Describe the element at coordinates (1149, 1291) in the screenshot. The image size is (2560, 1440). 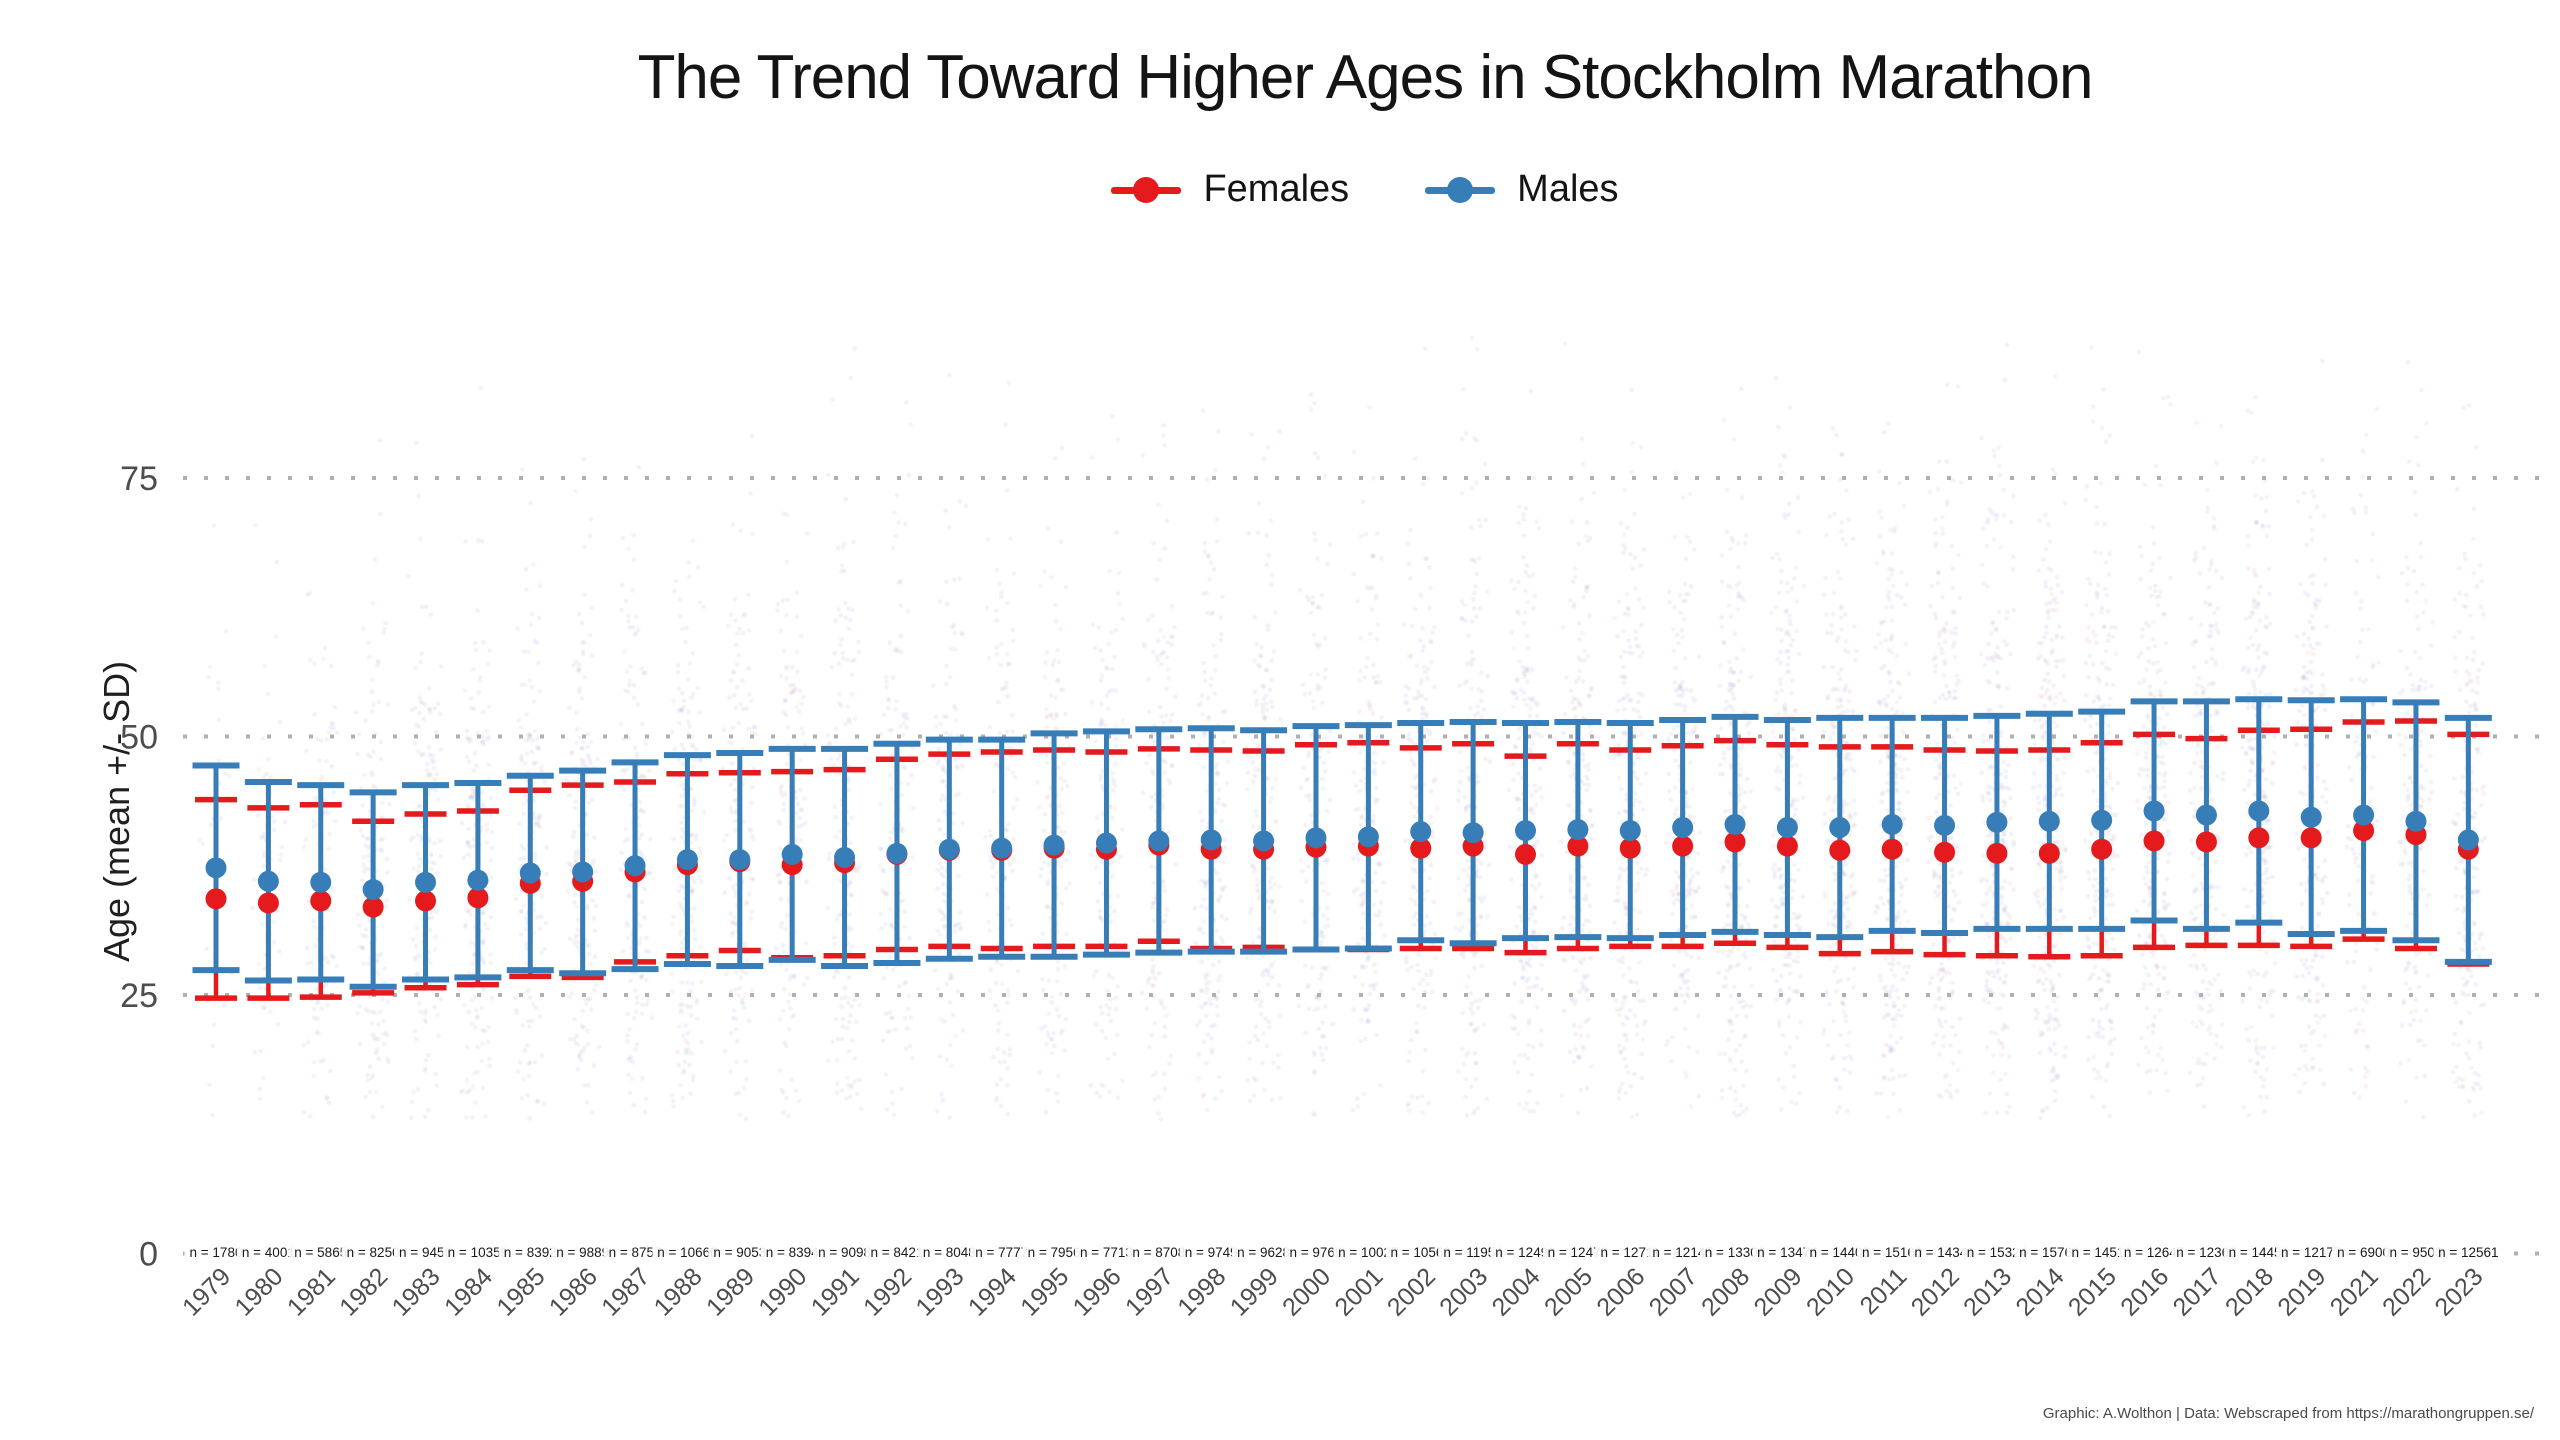
I see `x-tick-label-1997: 1997` at that location.